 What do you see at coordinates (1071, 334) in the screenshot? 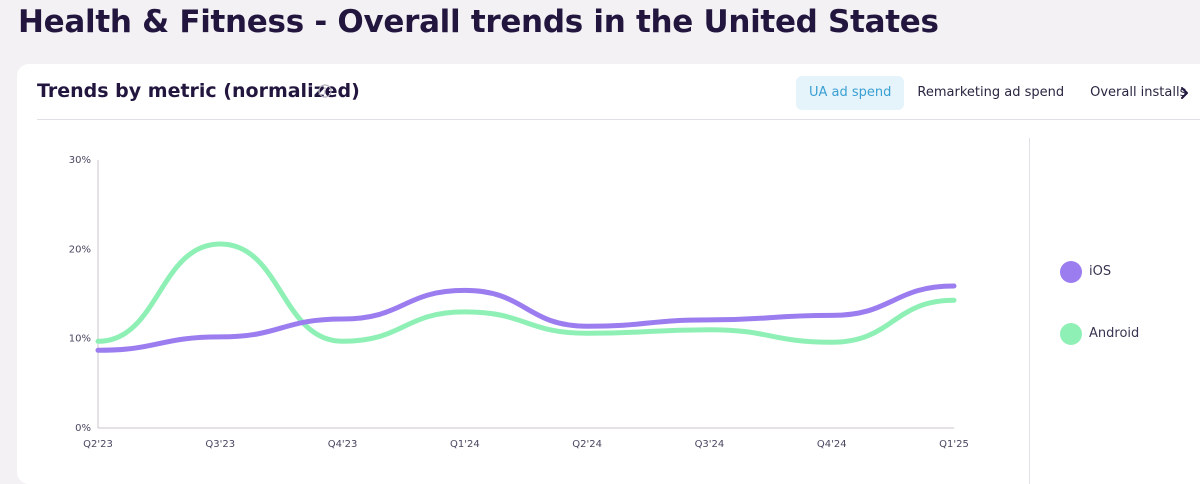
I see `legend-swatch-android` at bounding box center [1071, 334].